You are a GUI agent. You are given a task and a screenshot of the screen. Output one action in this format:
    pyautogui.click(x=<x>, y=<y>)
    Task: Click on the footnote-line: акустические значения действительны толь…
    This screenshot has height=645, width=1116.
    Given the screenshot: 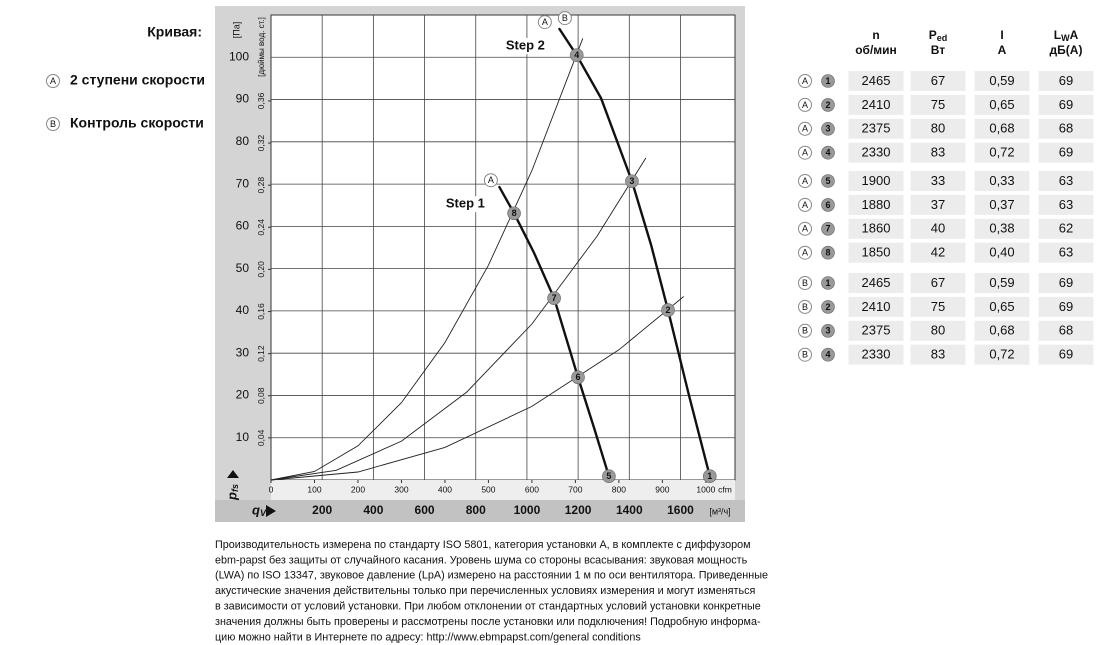 What is the action you would take?
    pyautogui.click(x=485, y=591)
    